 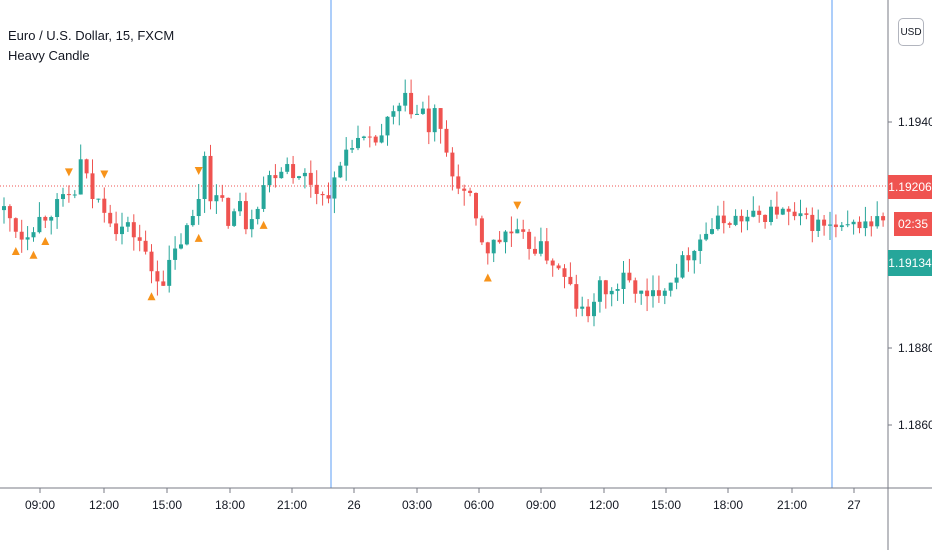 What do you see at coordinates (910, 225) in the screenshot?
I see `price-labels: 1.19206 02:35 1.19134` at bounding box center [910, 225].